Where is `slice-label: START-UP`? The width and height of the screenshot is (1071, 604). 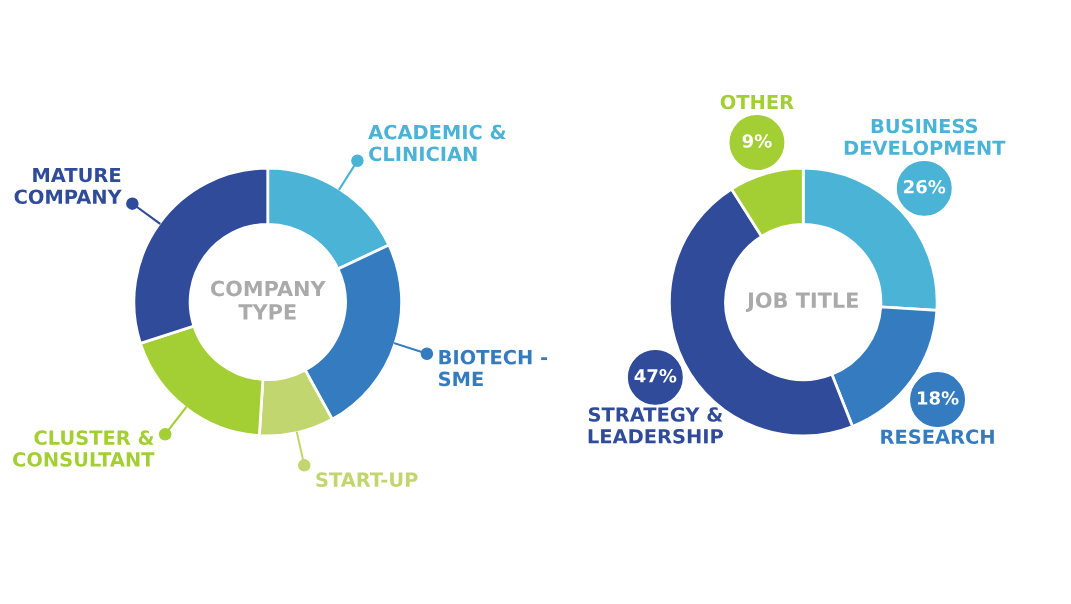 slice-label: START-UP is located at coordinates (367, 480).